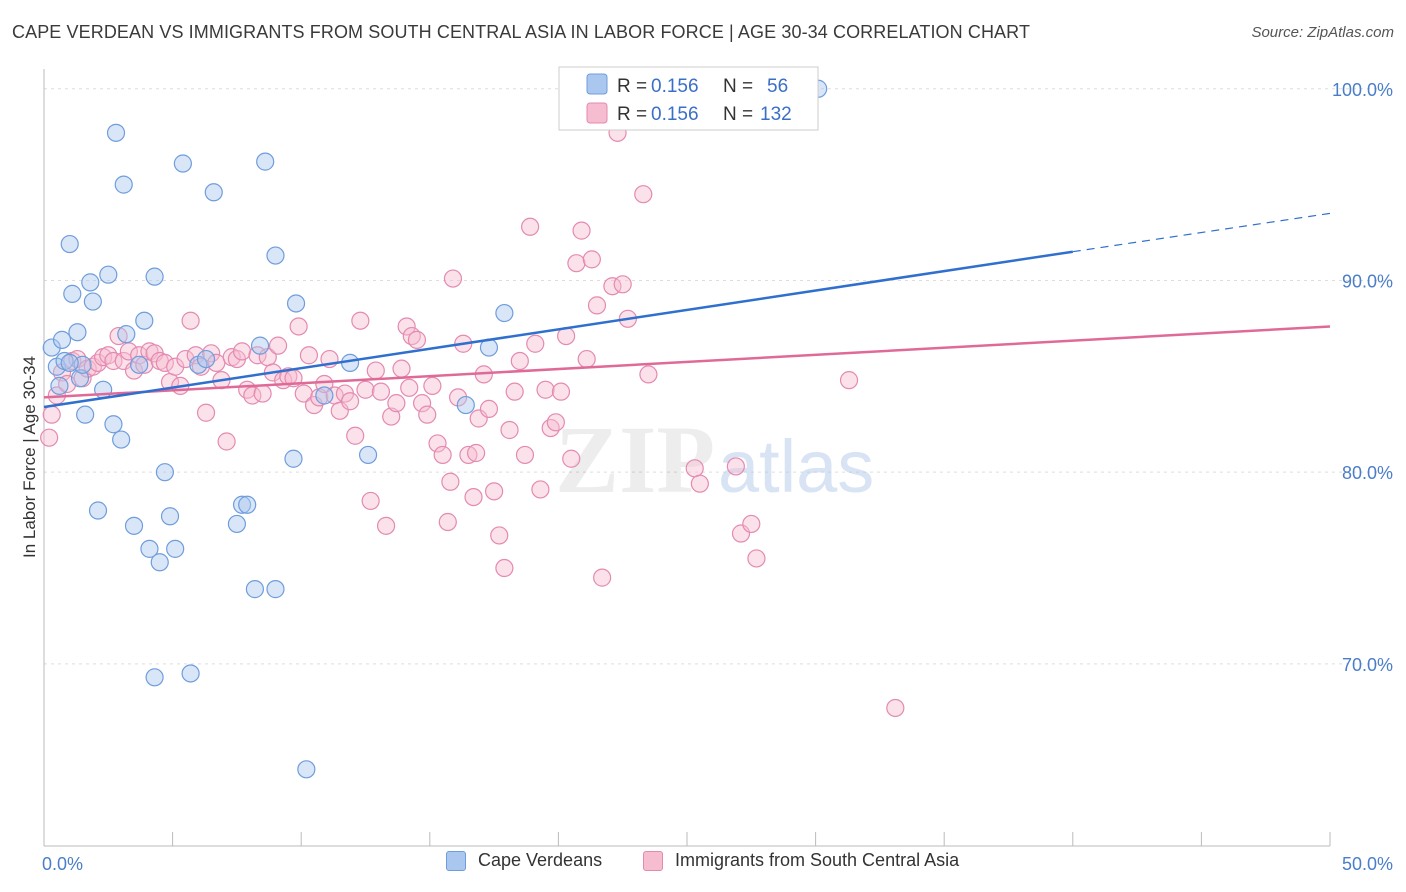  Describe the element at coordinates (777, 86) in the screenshot. I see `legend-n-value-1: 56` at that location.